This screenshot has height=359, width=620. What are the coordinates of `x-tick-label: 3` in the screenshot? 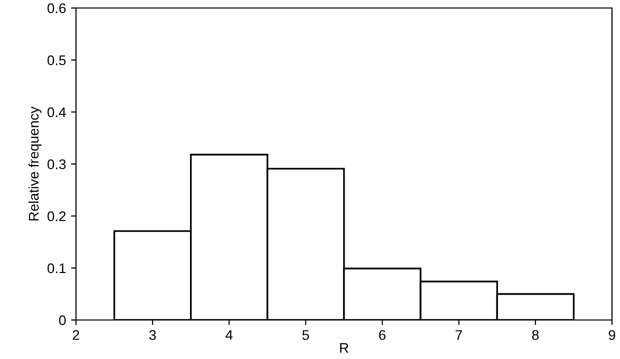 It's located at (152, 335).